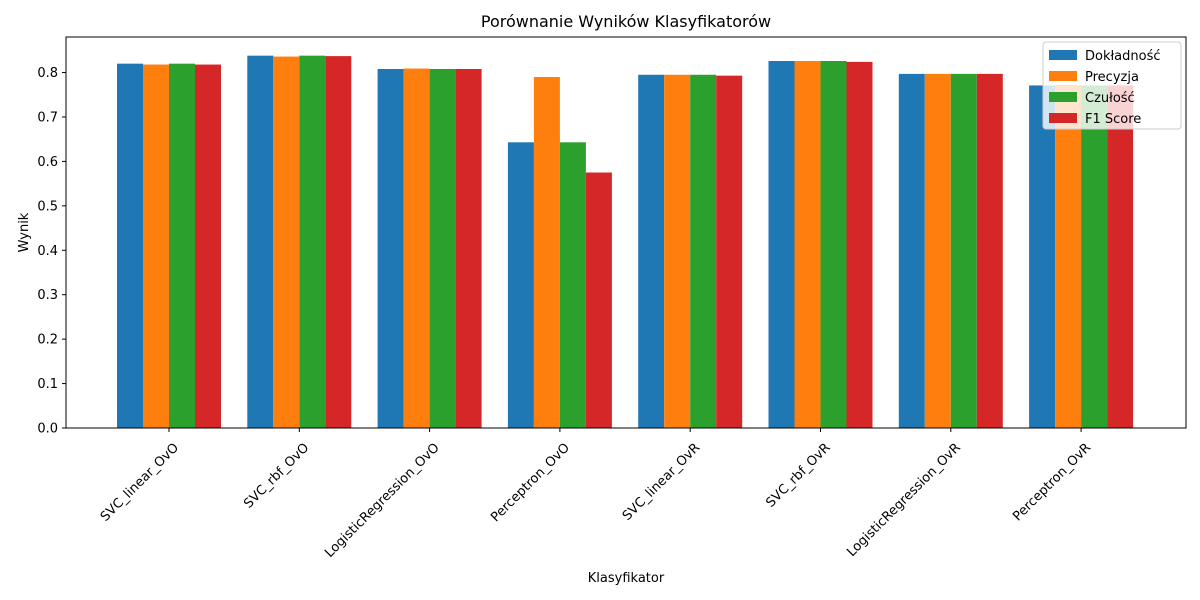 This screenshot has width=1200, height=600. Describe the element at coordinates (1110, 98) in the screenshot. I see `legend-label: Czułość` at that location.